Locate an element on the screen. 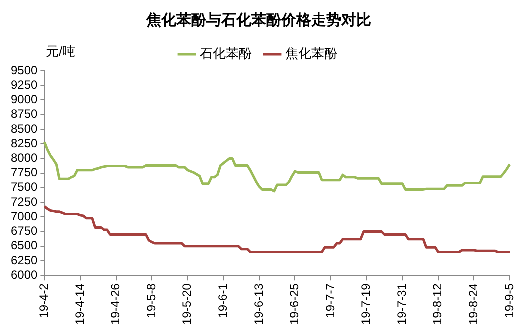  y-tick-label: 8750 is located at coordinates (24, 114).